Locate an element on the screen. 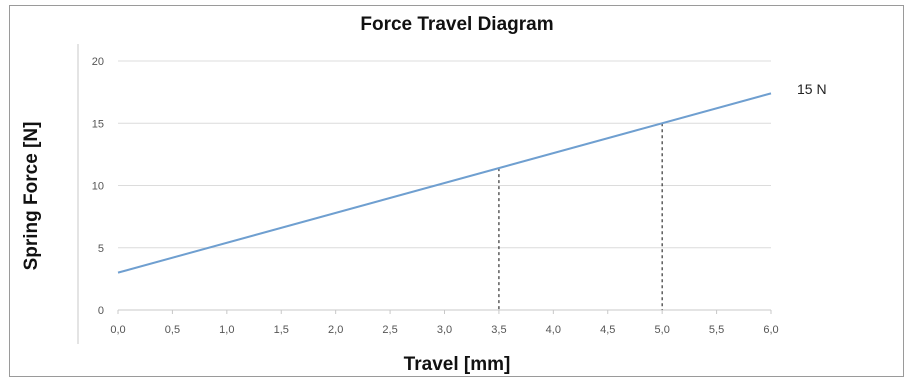  x-tick-label: 2,0 is located at coordinates (335, 330).